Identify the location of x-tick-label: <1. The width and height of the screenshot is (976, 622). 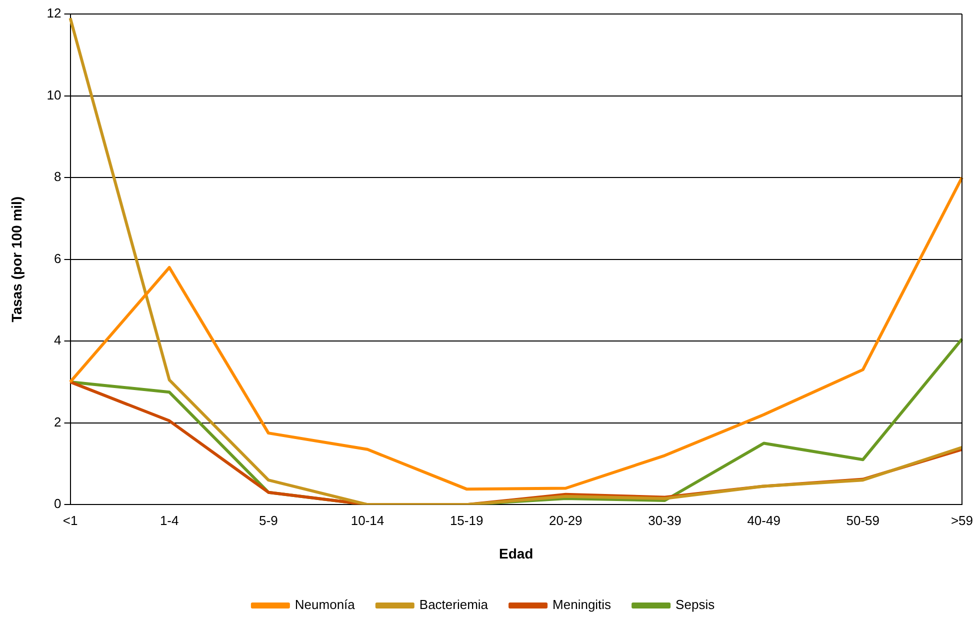
(70, 520).